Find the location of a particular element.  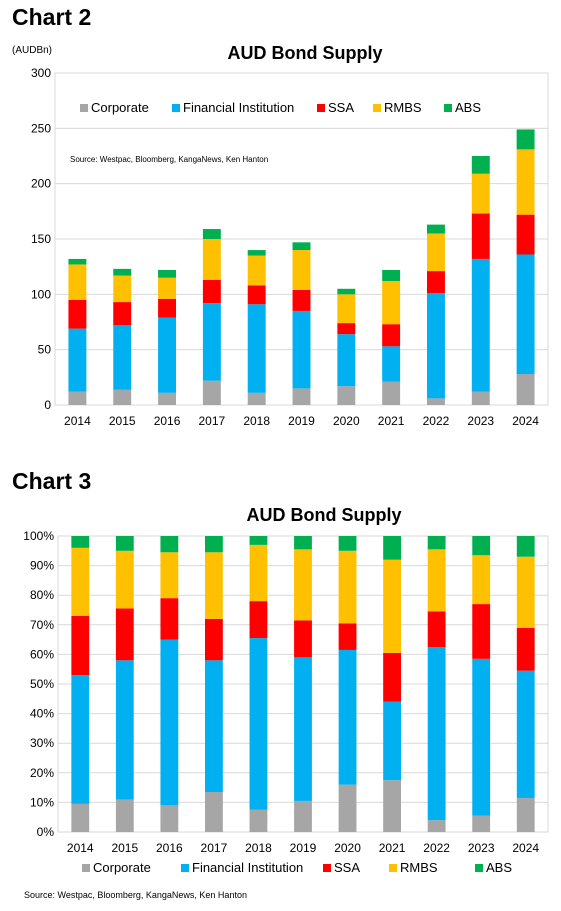

bar-abs-2021 is located at coordinates (392, 548).